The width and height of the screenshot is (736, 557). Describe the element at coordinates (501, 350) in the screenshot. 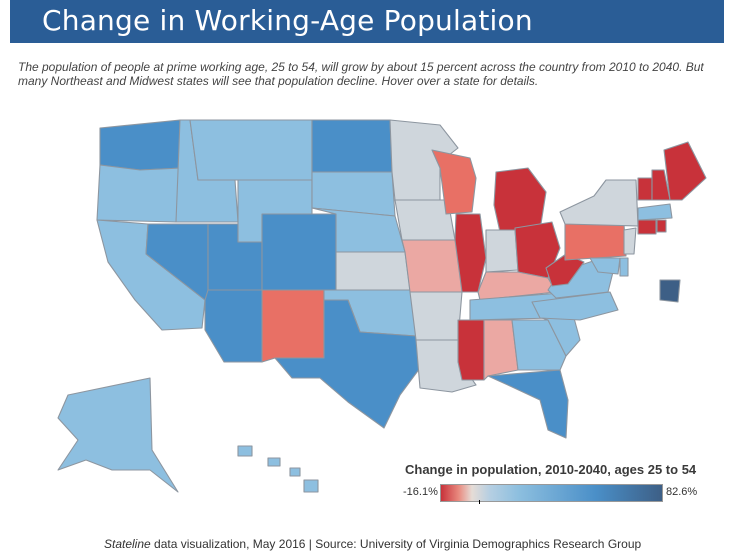

I see `state-alabama: Alabama` at that location.